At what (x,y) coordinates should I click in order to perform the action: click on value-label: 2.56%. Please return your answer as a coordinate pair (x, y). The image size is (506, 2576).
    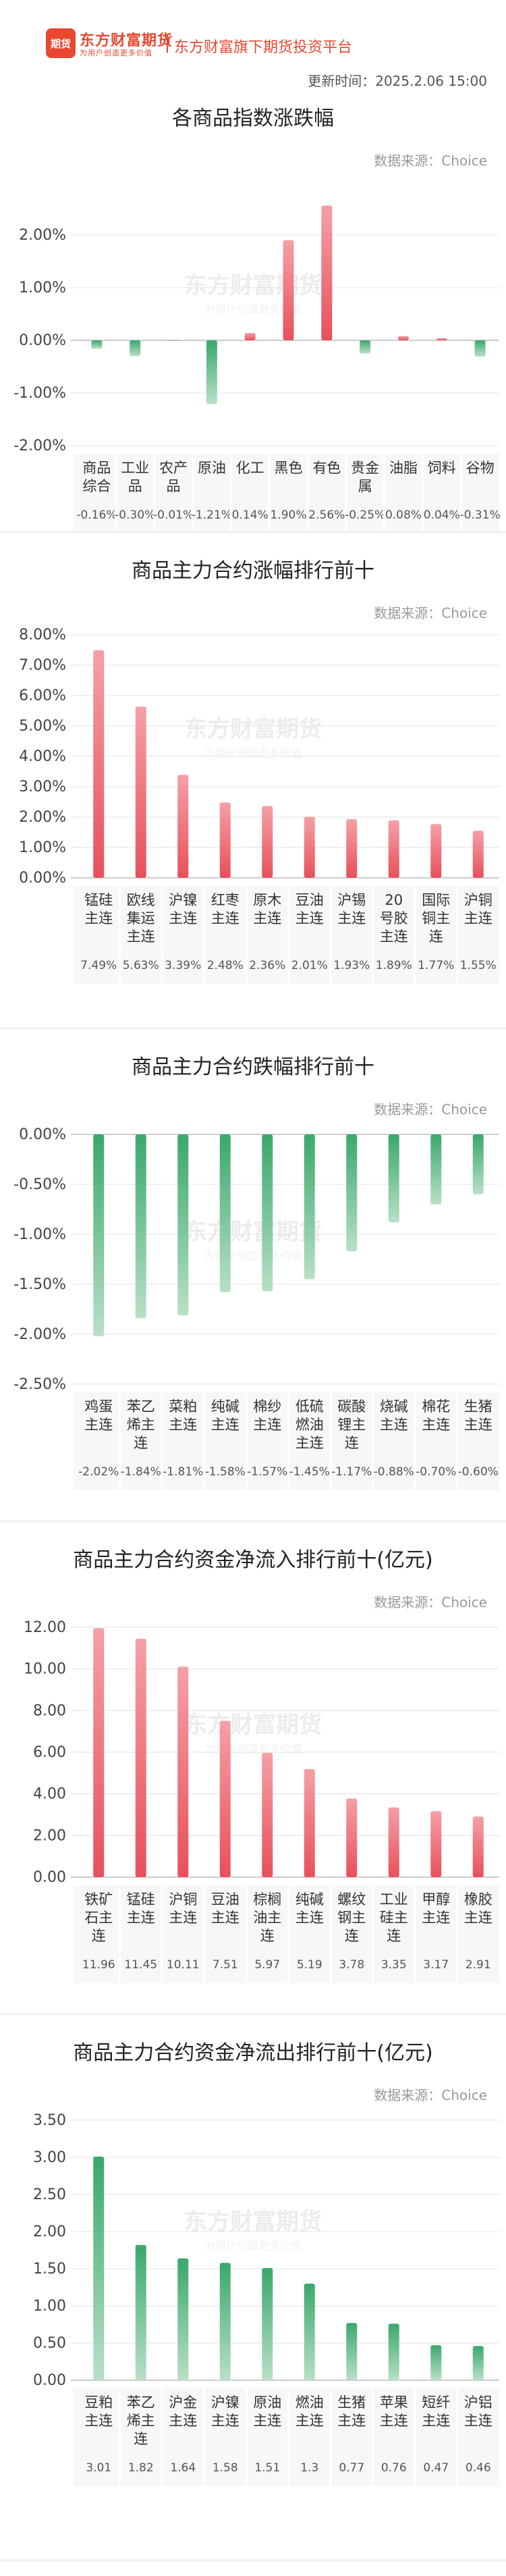
    Looking at the image, I should click on (326, 515).